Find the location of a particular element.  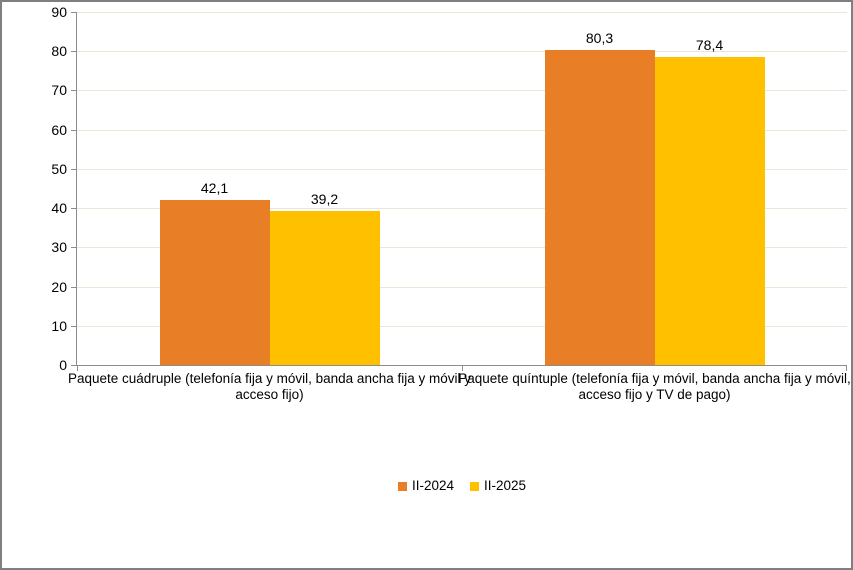

y-axis-tick-label: 20 is located at coordinates (59, 286).